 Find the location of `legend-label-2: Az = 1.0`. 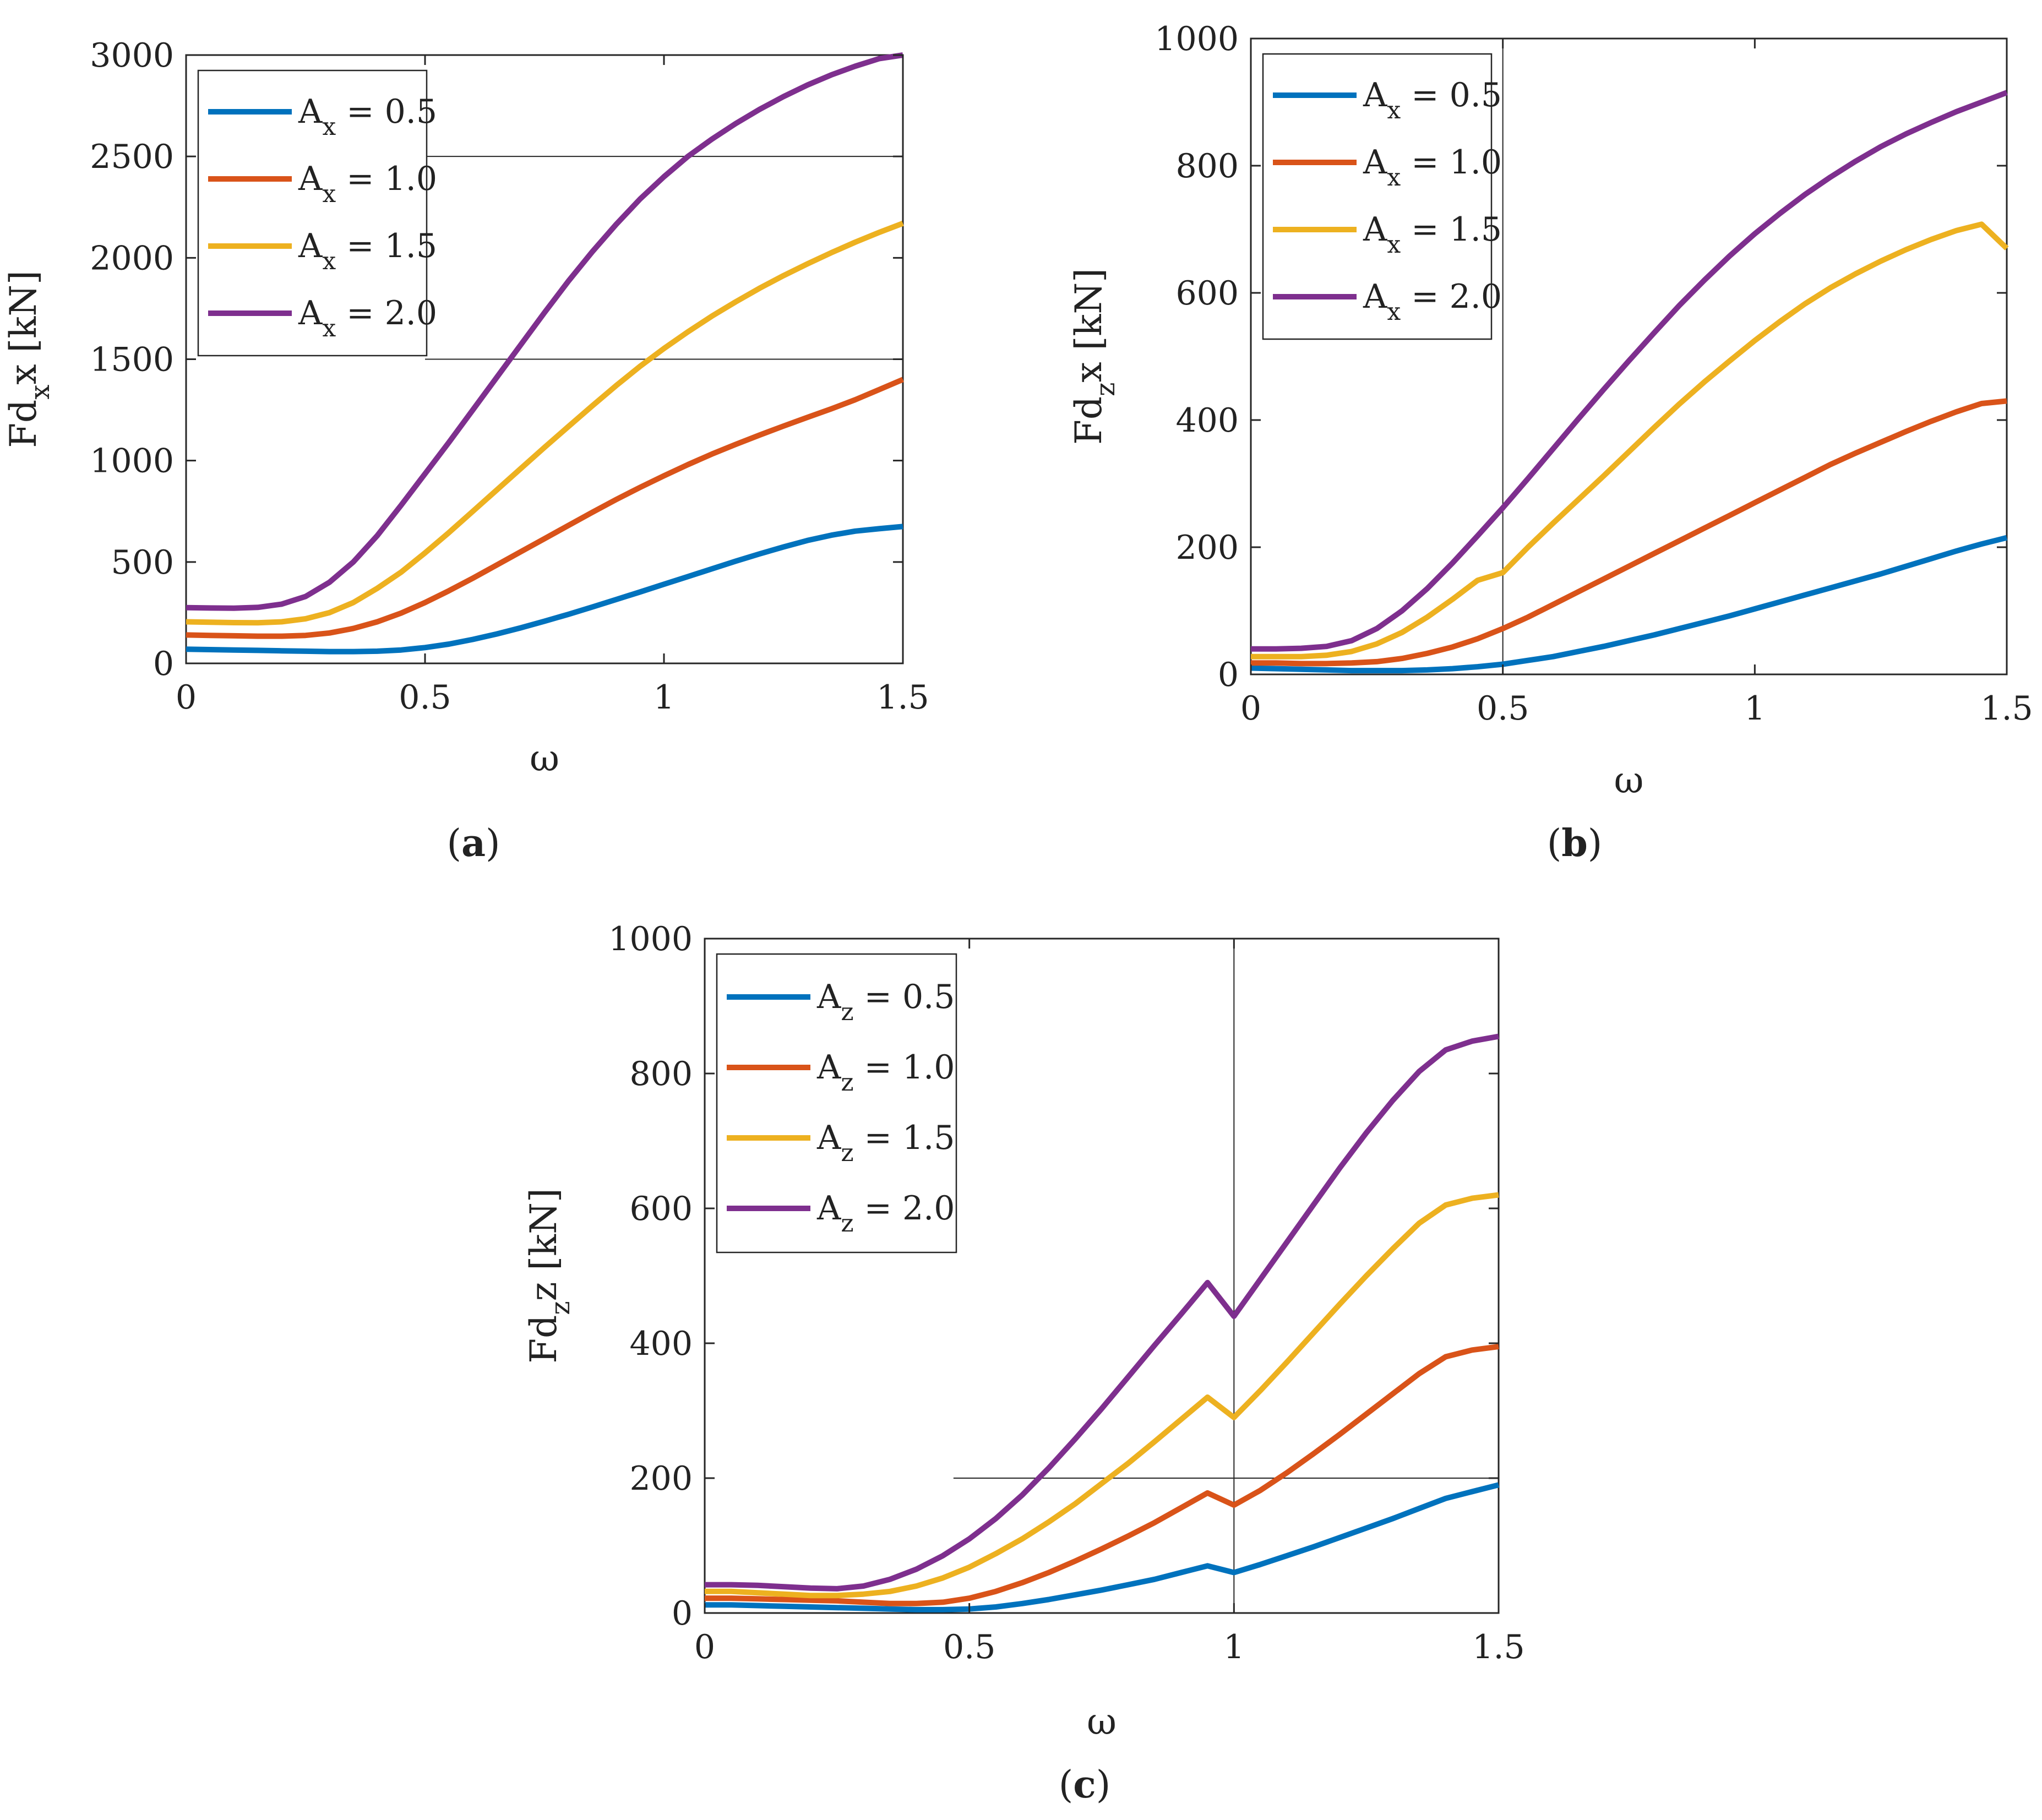

legend-label-2: Az = 1.0 is located at coordinates (885, 1072).